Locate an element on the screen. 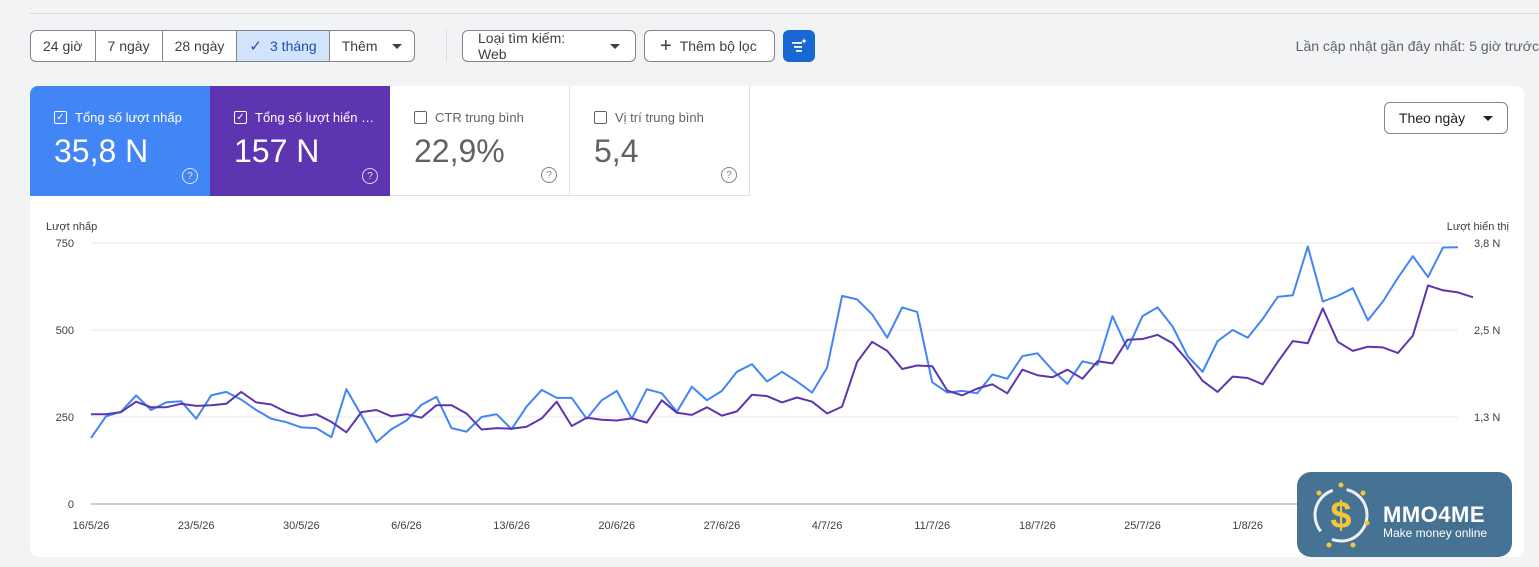  add-filter-button: + Thêm bộ lọc is located at coordinates (709, 46).